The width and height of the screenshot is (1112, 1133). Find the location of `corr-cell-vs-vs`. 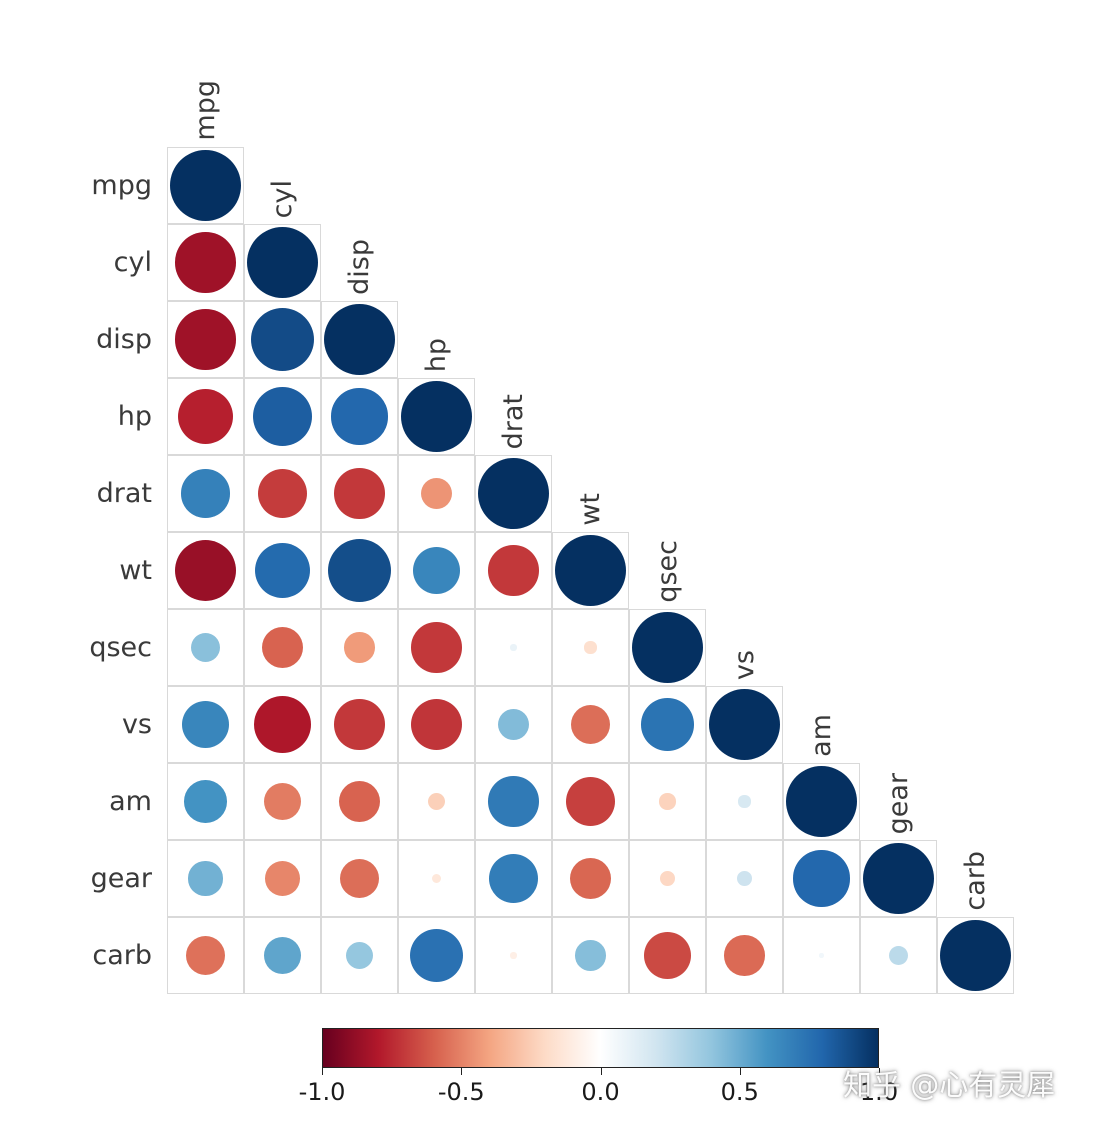

corr-cell-vs-vs is located at coordinates (744, 724).